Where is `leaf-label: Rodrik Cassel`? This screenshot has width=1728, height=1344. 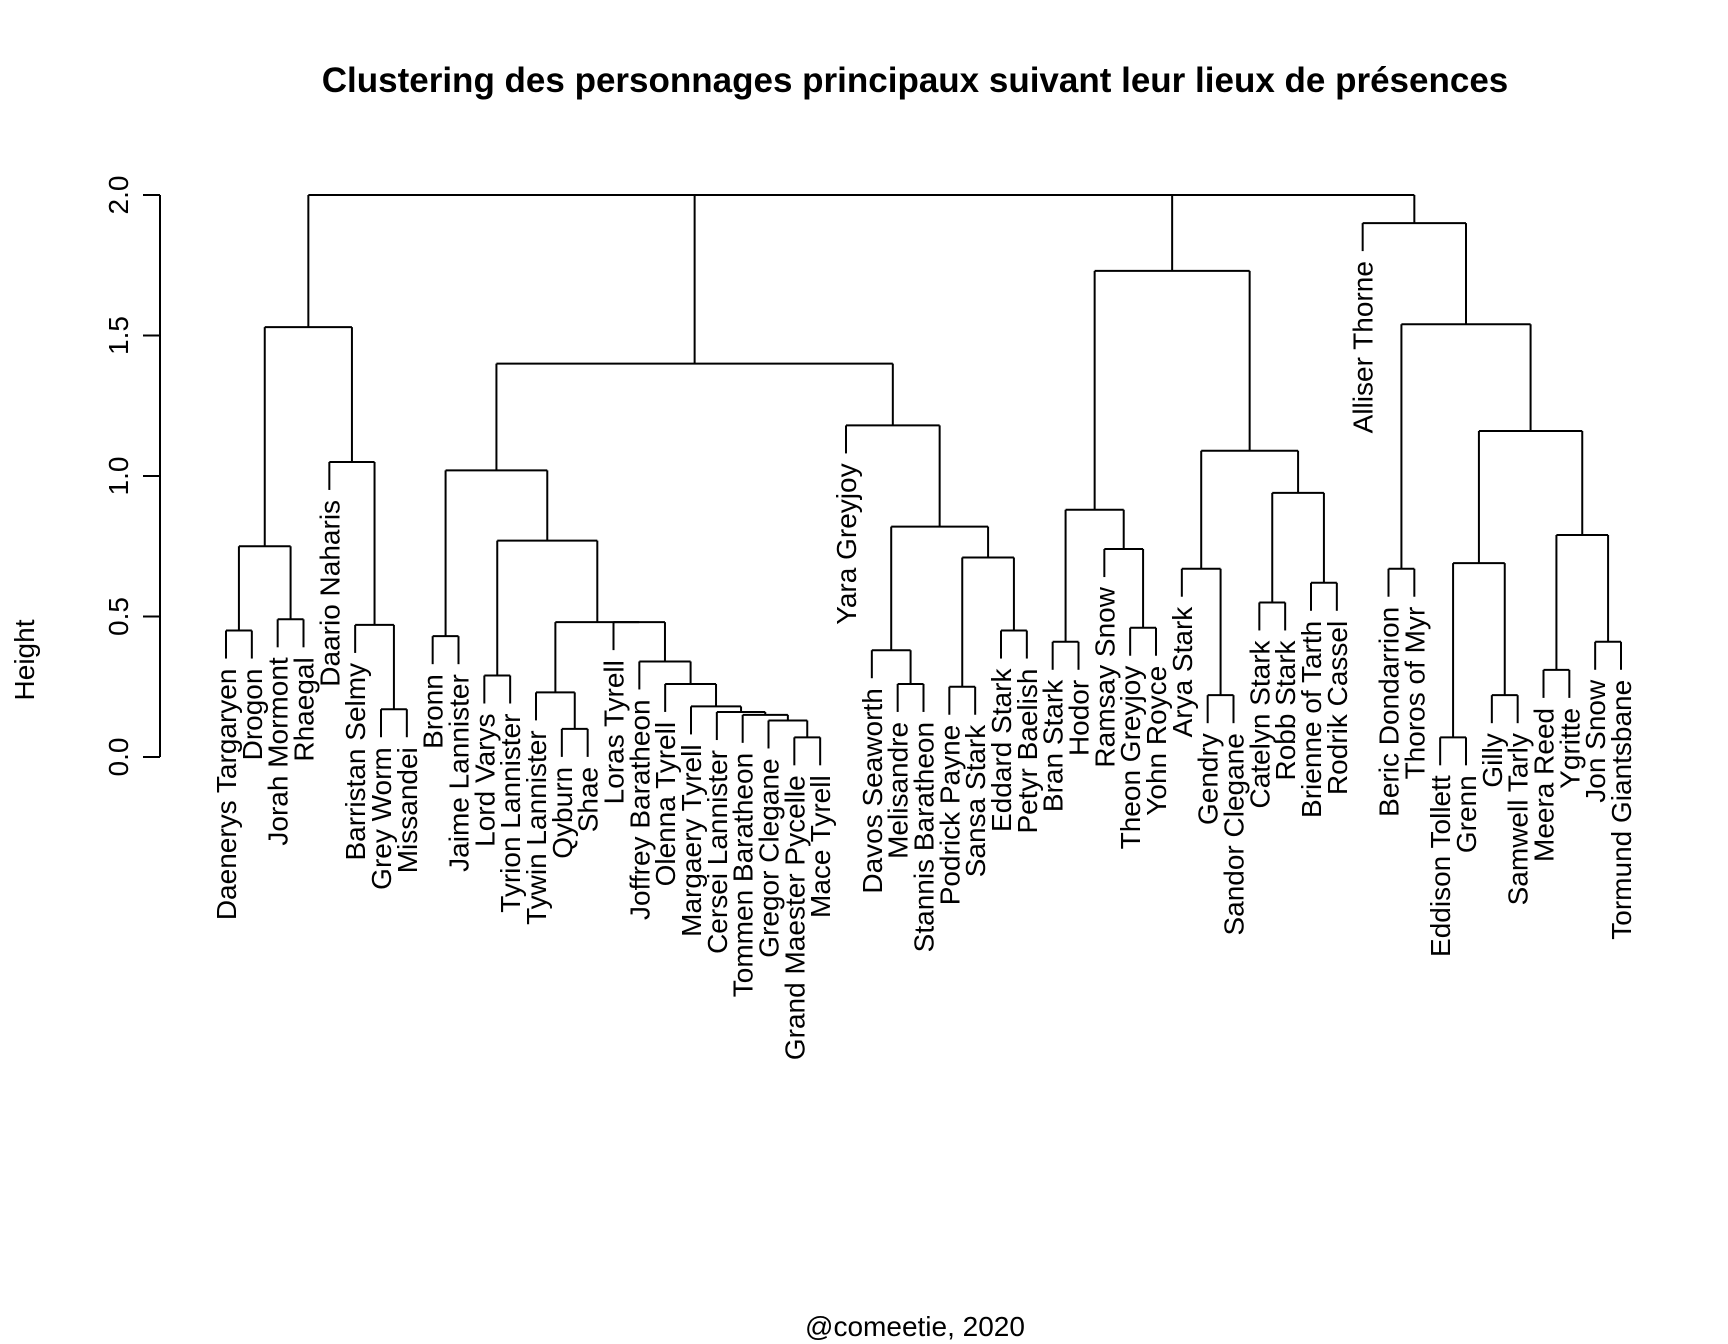
leaf-label: Rodrik Cassel is located at coordinates (1337, 708).